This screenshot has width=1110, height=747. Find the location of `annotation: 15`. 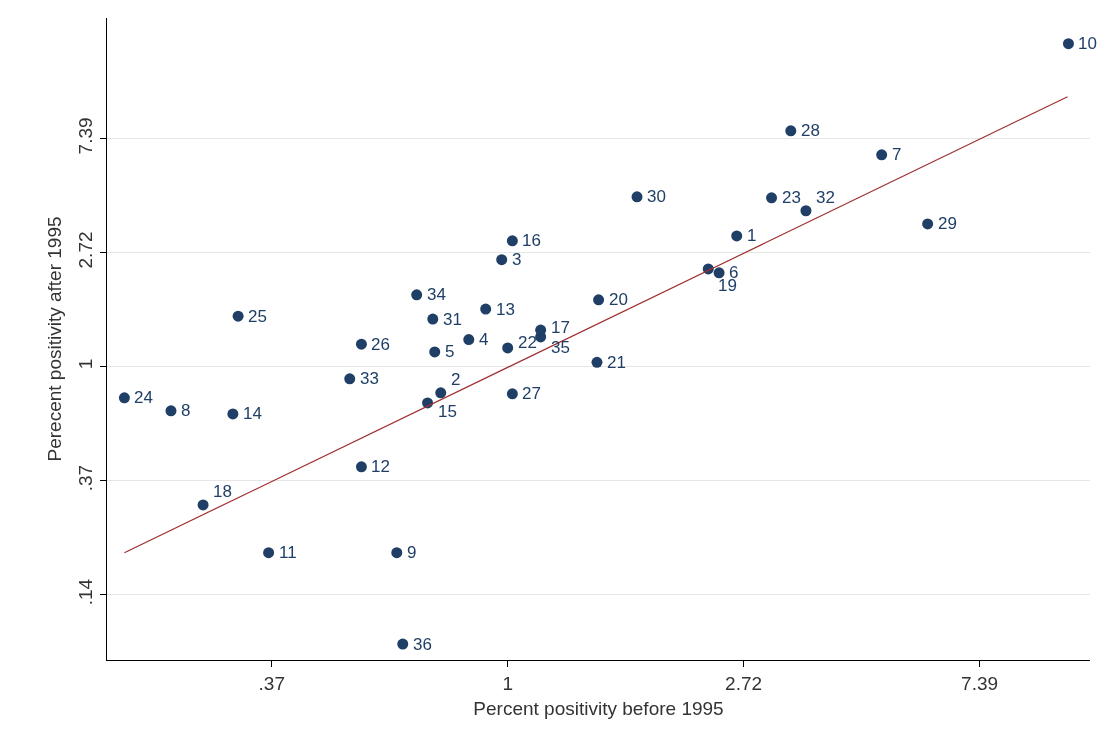

annotation: 15 is located at coordinates (447, 411).